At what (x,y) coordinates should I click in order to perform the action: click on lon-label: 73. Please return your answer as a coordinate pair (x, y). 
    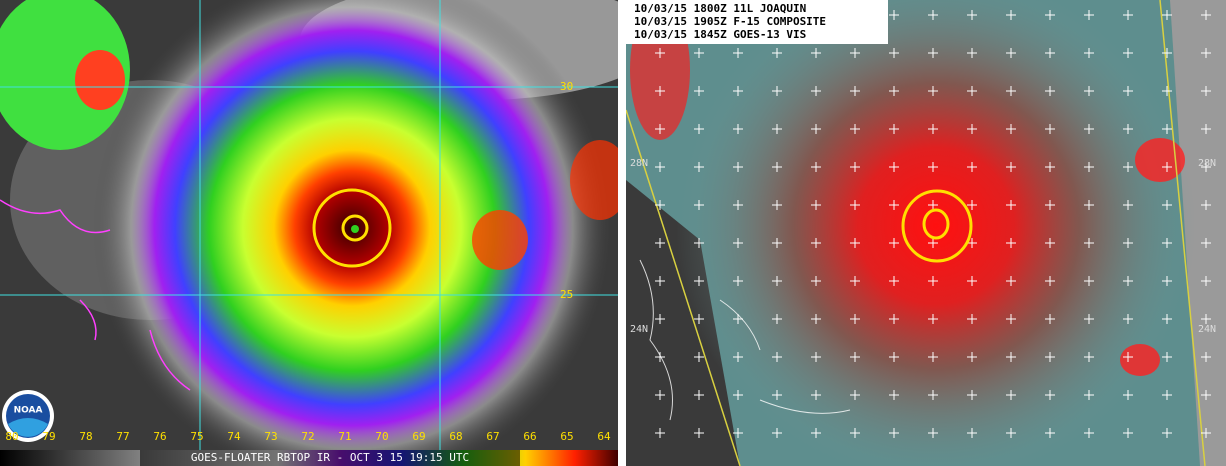
    Looking at the image, I should click on (270, 436).